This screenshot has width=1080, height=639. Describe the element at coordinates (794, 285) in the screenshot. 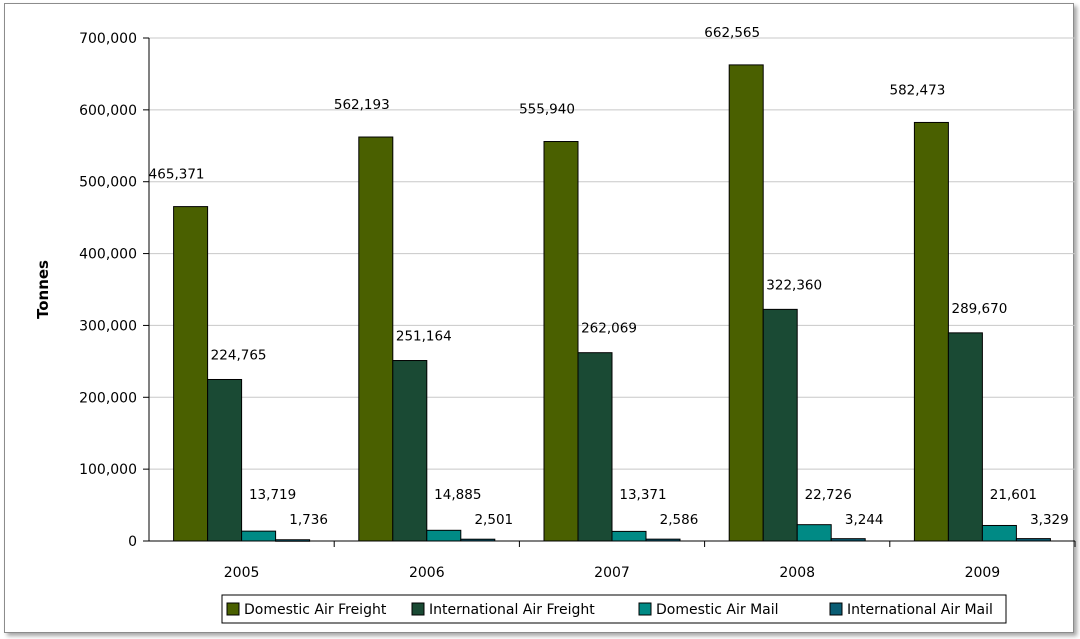

I see `data-label: 322,360` at that location.